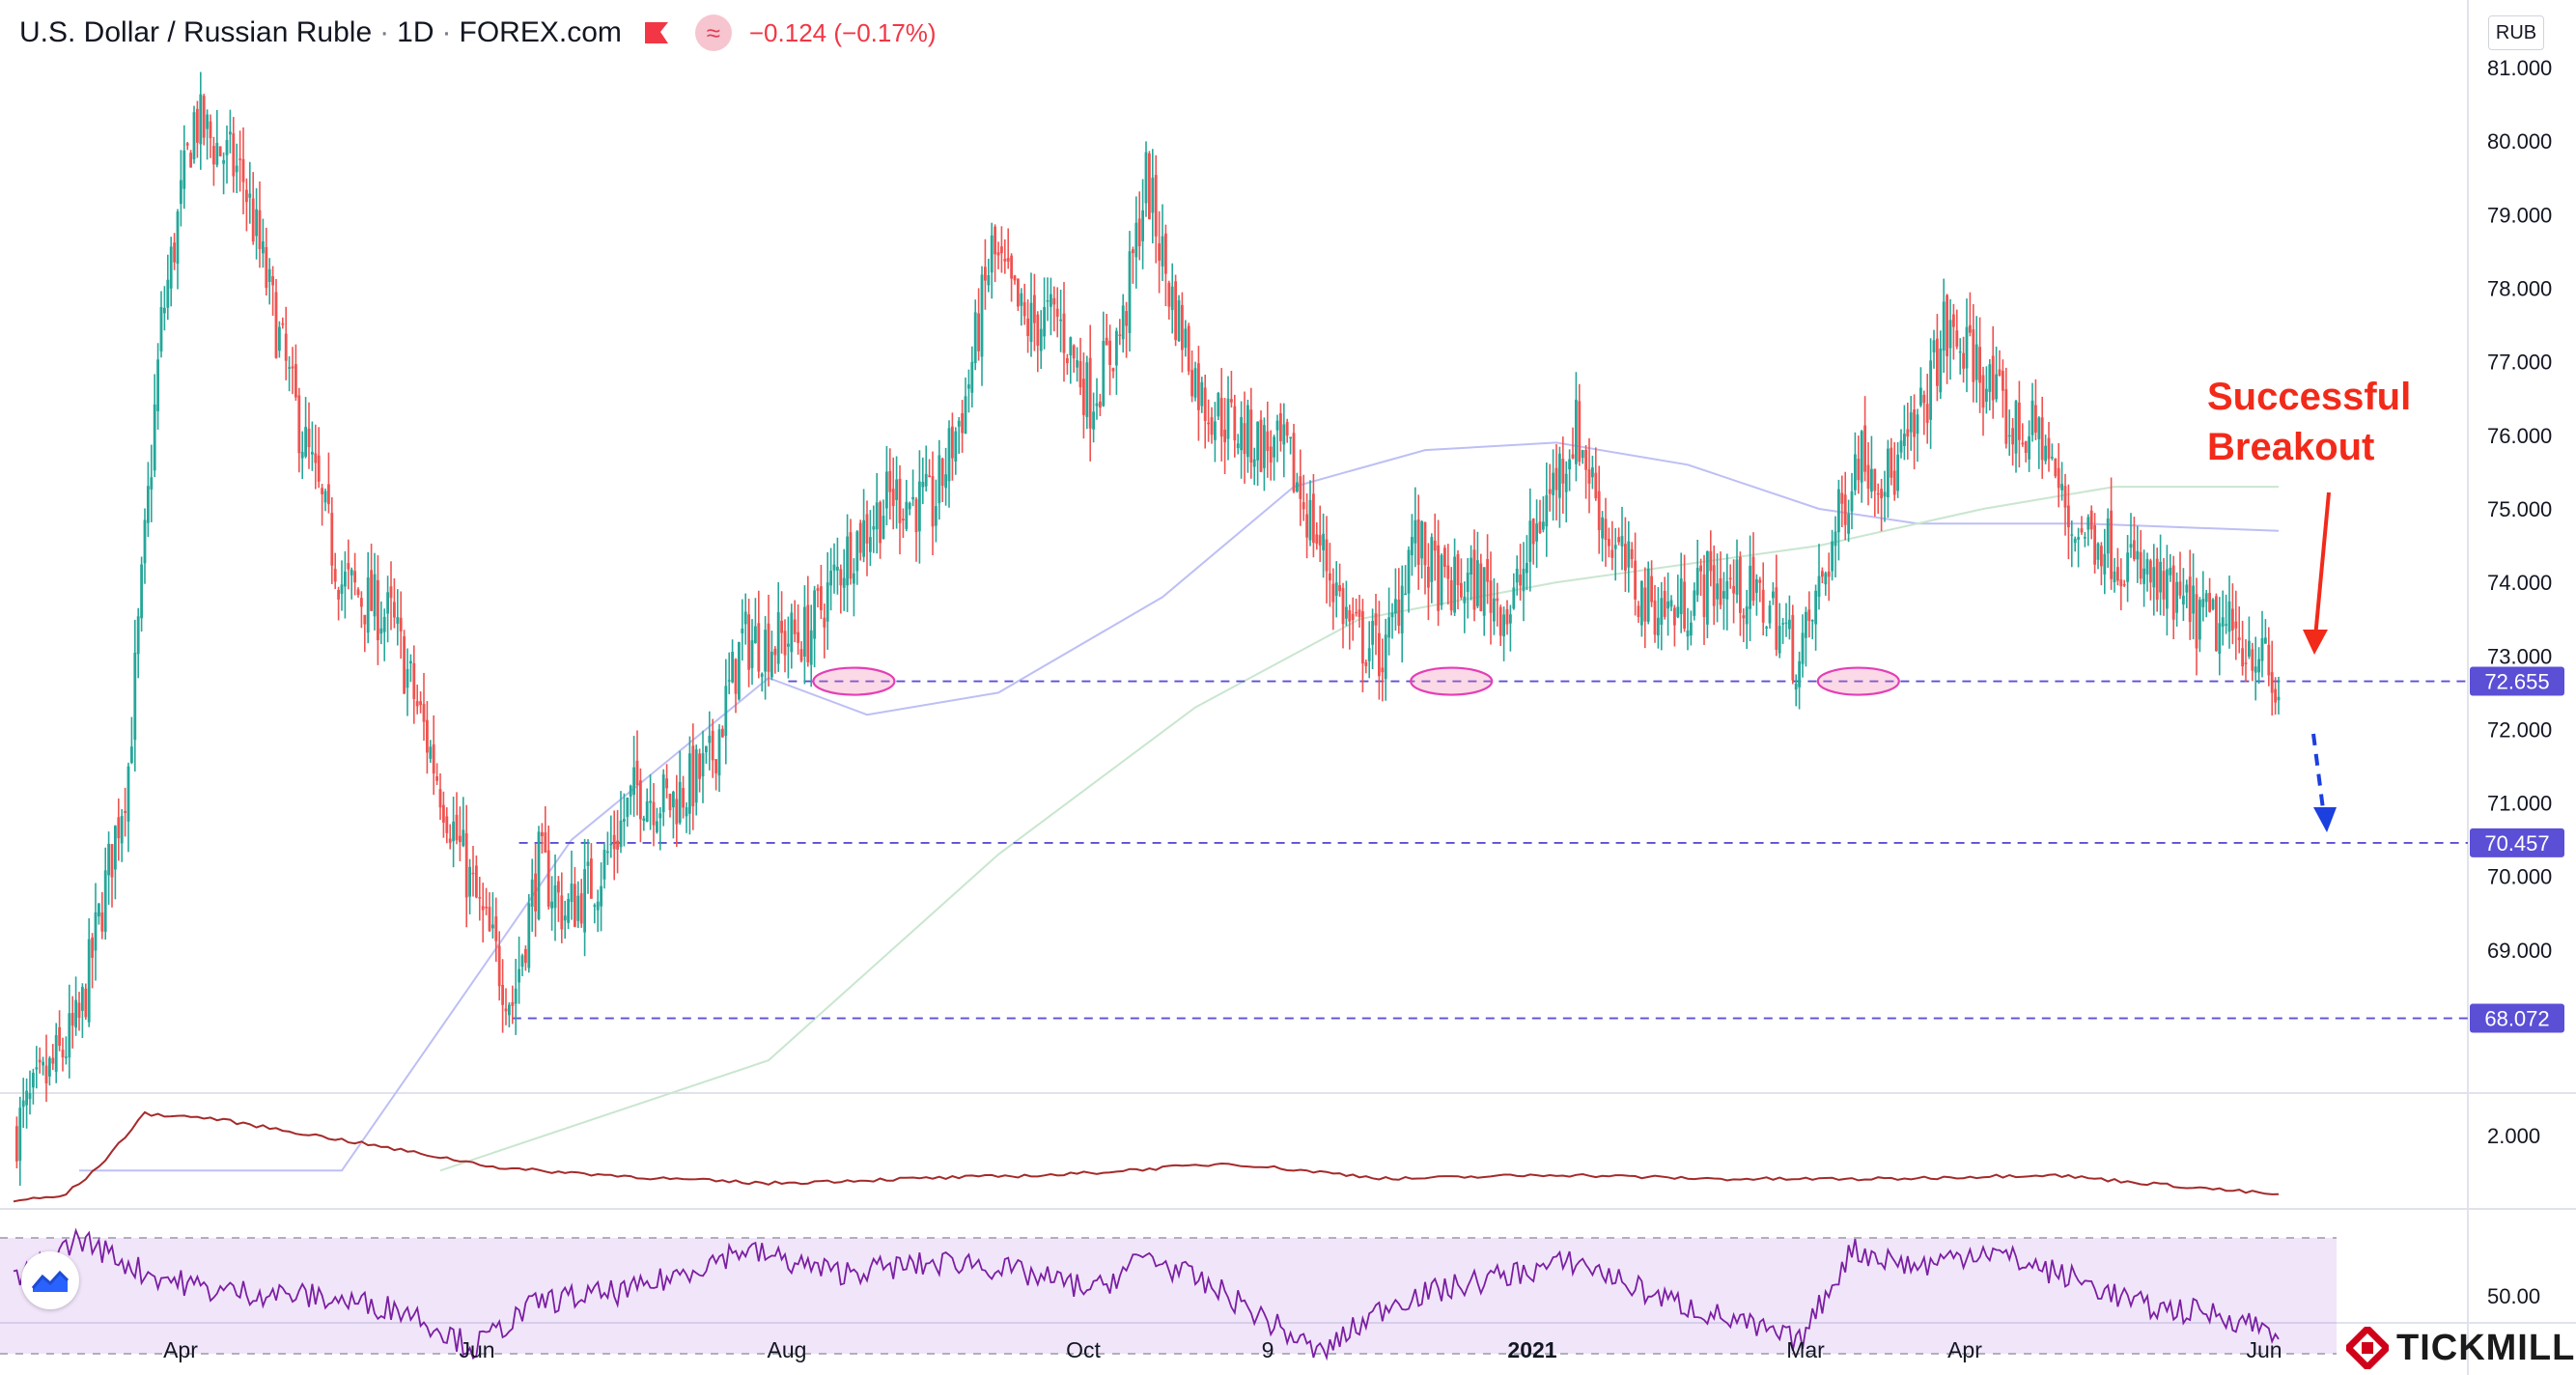  What do you see at coordinates (196, 32) in the screenshot?
I see `symbol-title: U.S. Dollar / Russian Ruble` at bounding box center [196, 32].